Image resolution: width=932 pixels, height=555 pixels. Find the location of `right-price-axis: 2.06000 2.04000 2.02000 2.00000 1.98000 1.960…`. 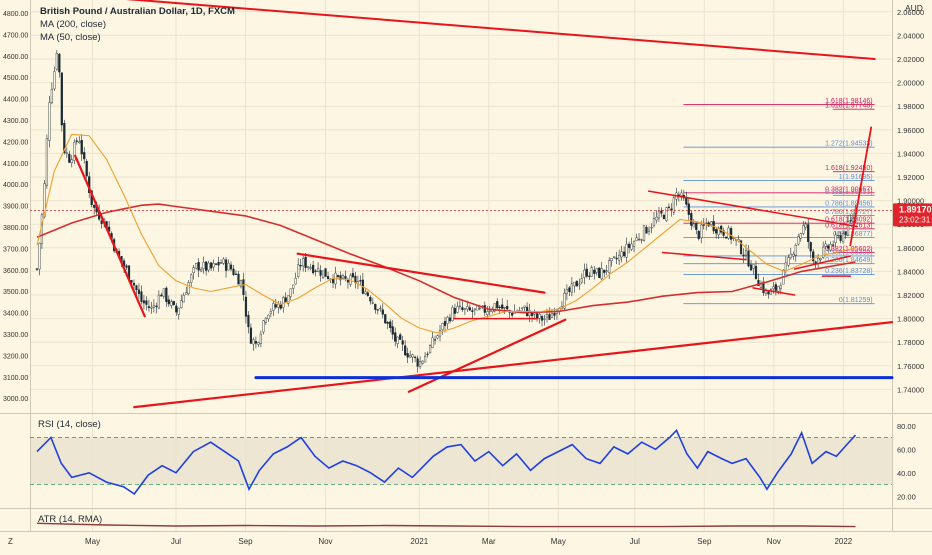

right-price-axis: 2.06000 2.04000 2.02000 2.00000 1.98000 1.960… is located at coordinates (910, 201).